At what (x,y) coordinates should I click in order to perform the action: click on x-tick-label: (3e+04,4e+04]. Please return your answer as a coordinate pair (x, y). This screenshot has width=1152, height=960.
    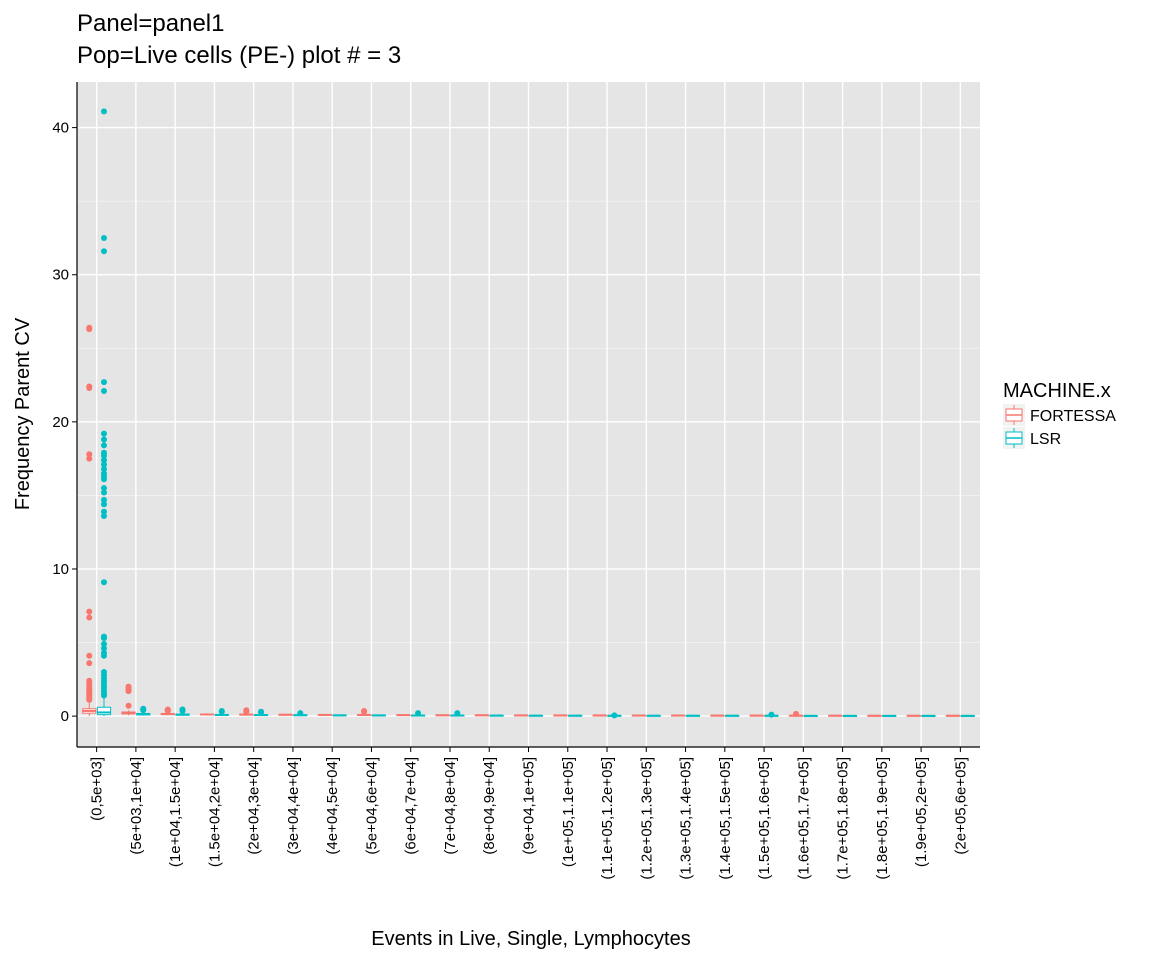
    Looking at the image, I should click on (293, 806).